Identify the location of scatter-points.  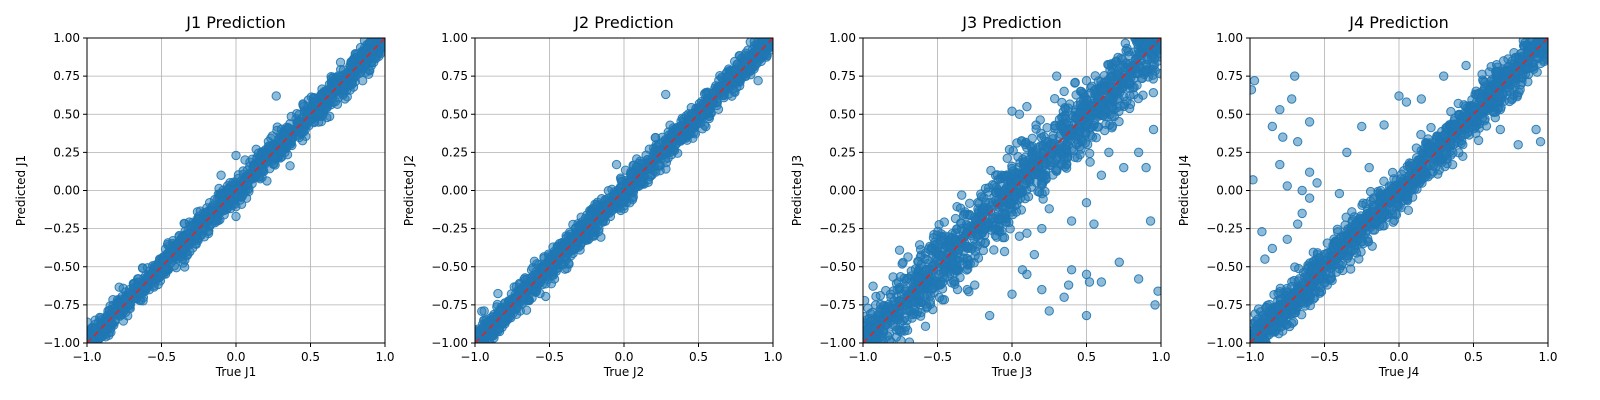
(1012, 190).